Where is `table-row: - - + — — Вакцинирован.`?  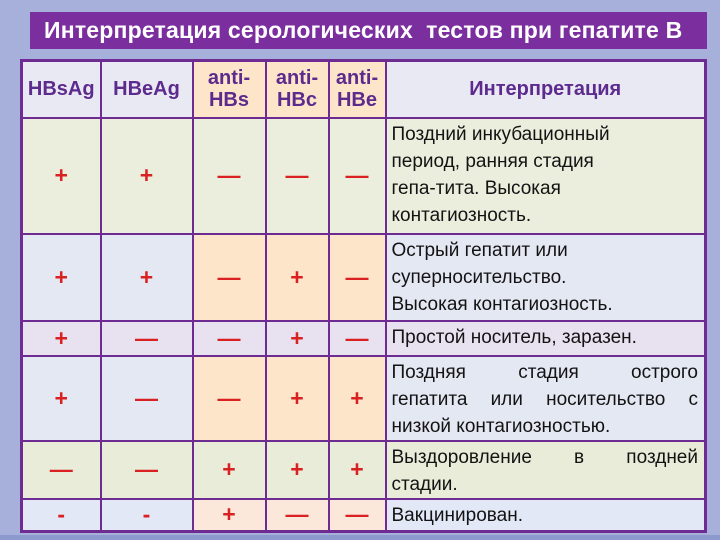
table-row: - - + — — Вакцинирован. is located at coordinates (363, 515).